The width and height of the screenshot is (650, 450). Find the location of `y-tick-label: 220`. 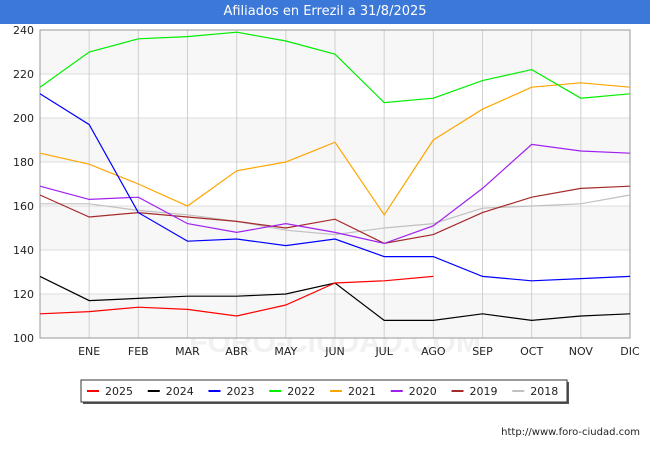

y-tick-label: 220 is located at coordinates (23, 74).